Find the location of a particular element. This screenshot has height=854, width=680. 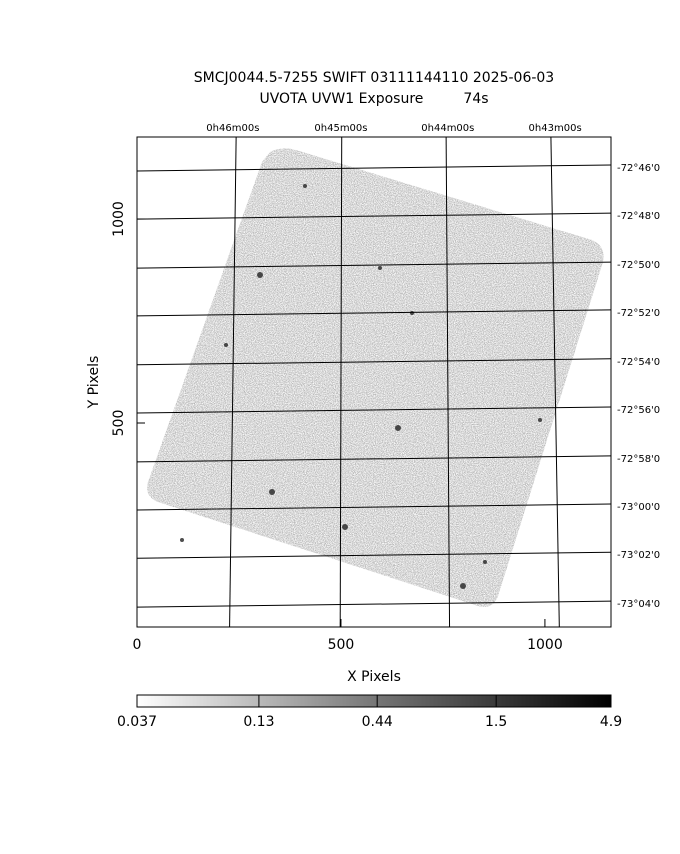

y-tick-label: 500 is located at coordinates (119, 423).